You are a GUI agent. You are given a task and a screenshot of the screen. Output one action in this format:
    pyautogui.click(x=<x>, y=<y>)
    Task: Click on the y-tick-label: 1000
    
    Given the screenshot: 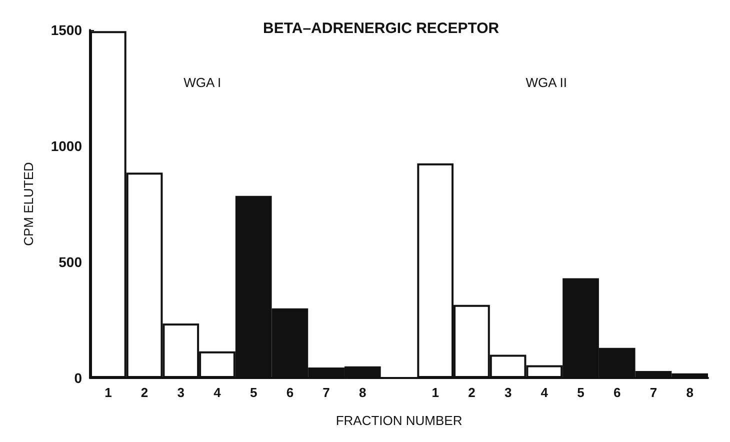 What is the action you would take?
    pyautogui.click(x=66, y=146)
    